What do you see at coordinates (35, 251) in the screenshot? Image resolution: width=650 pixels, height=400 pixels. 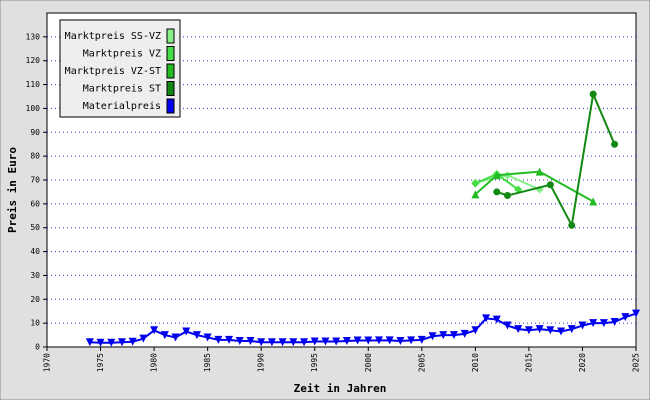 I see `y-tick-label: 40` at bounding box center [35, 251].